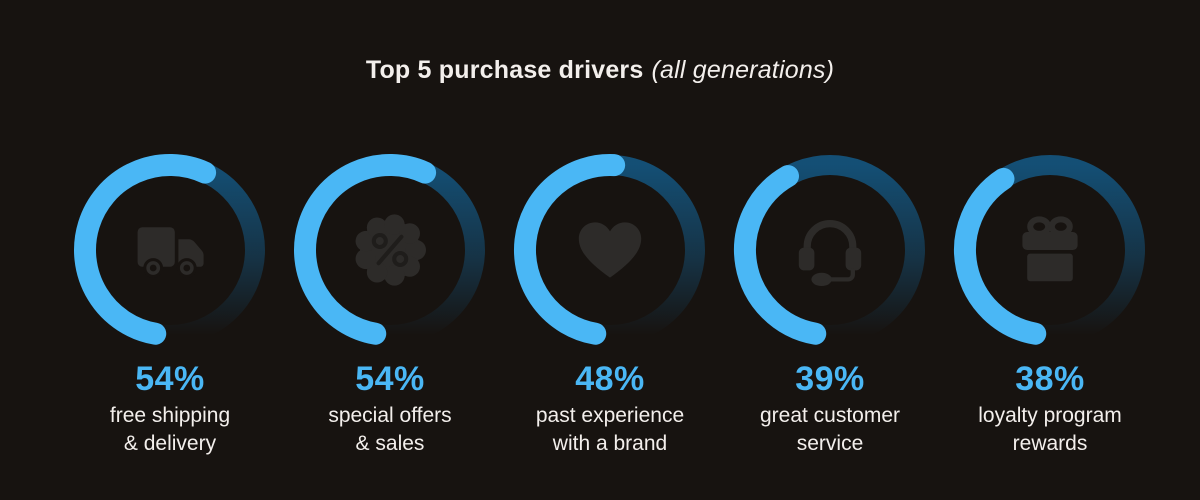 Image resolution: width=1200 pixels, height=500 pixels. I want to click on driver-label: loyalty program rewards, so click(1050, 430).